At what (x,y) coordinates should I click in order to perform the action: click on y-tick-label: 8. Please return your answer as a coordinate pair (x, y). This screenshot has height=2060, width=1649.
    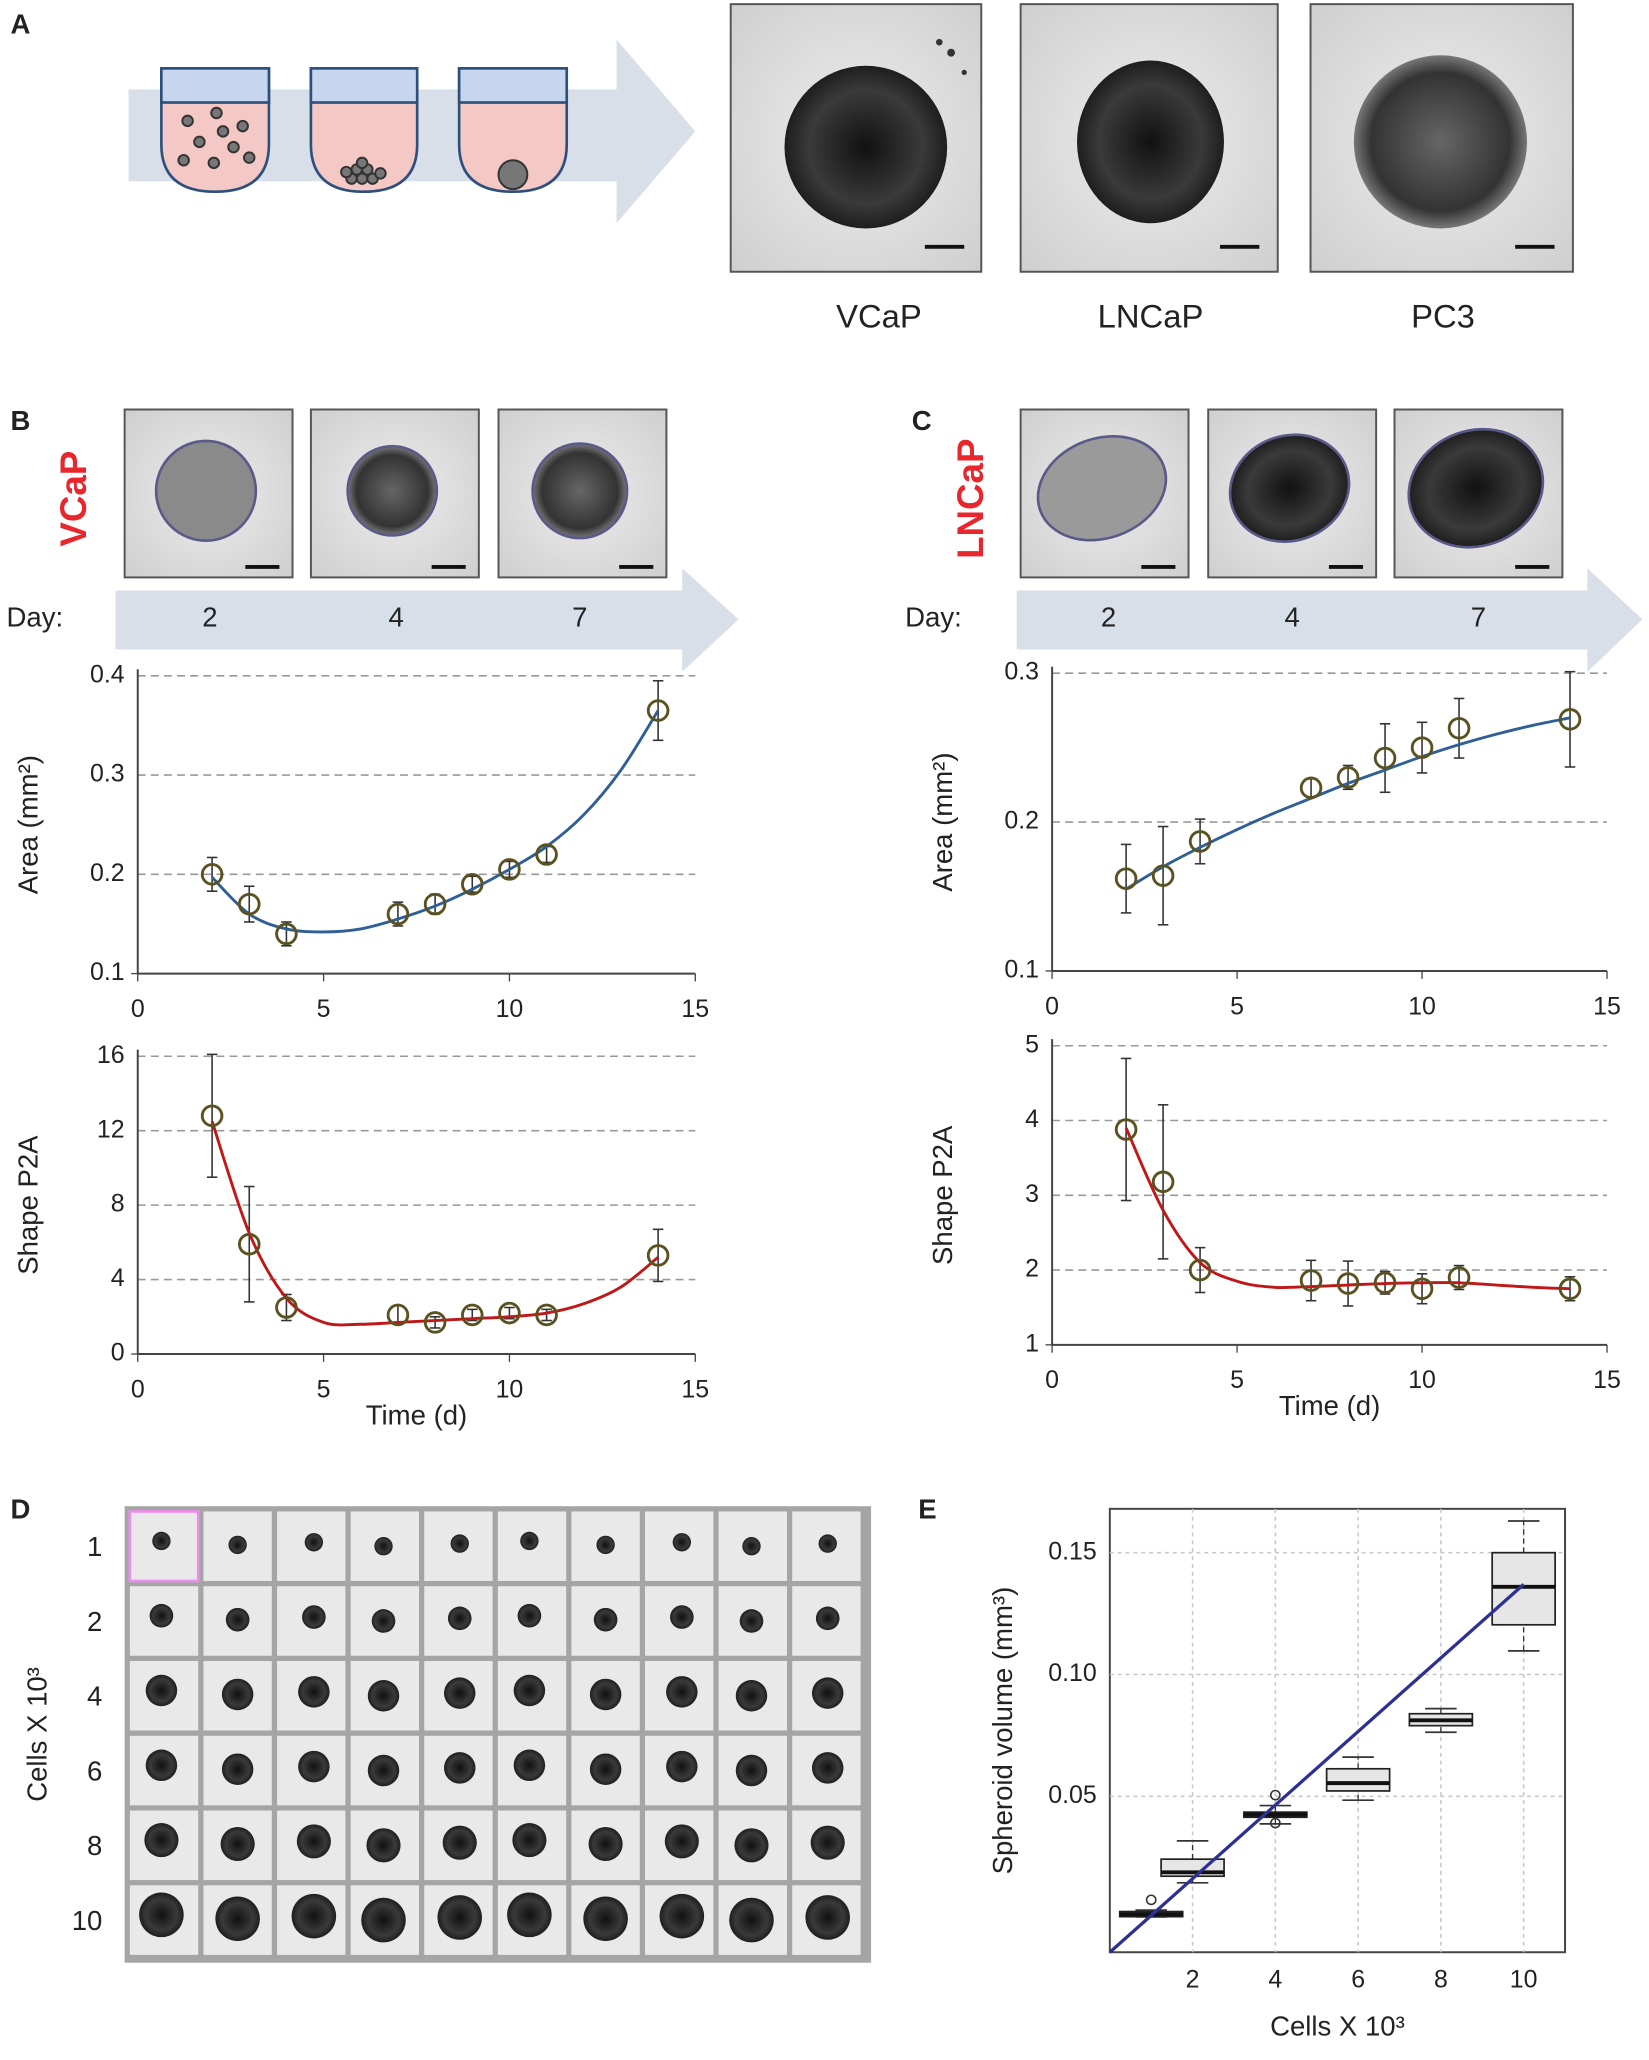
    Looking at the image, I should click on (118, 1204).